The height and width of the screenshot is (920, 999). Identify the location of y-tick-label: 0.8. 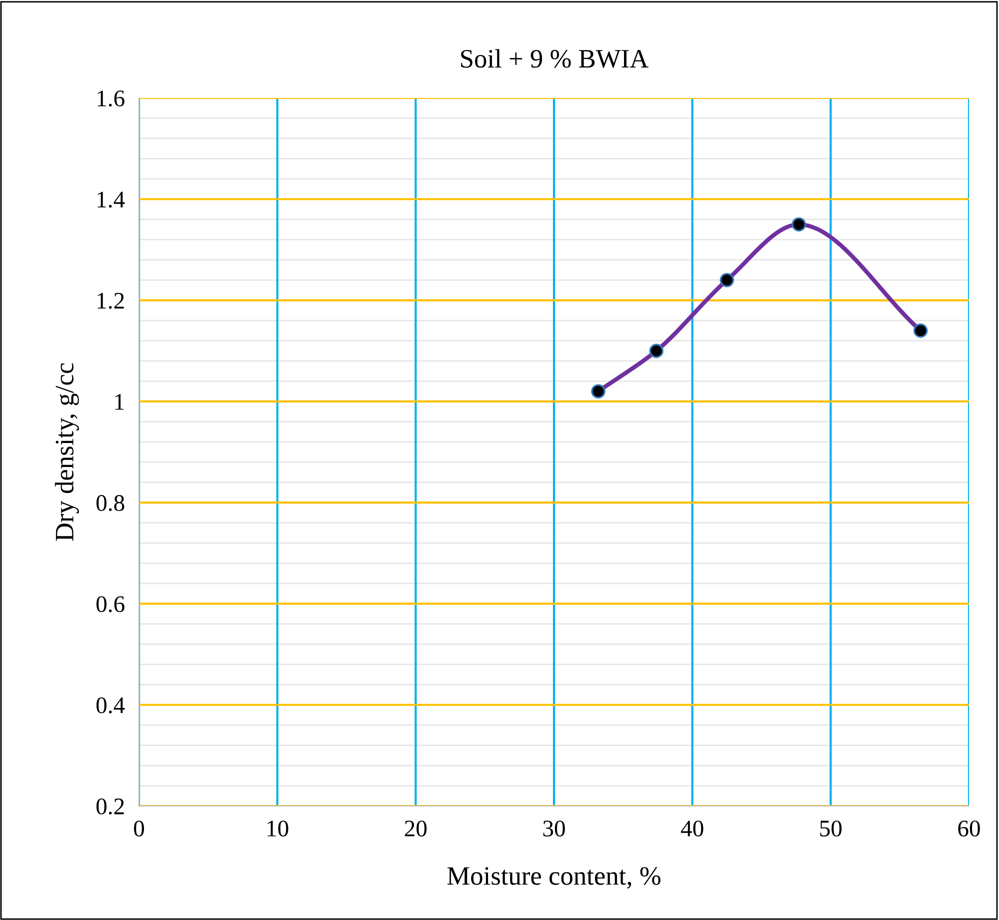
(110, 503).